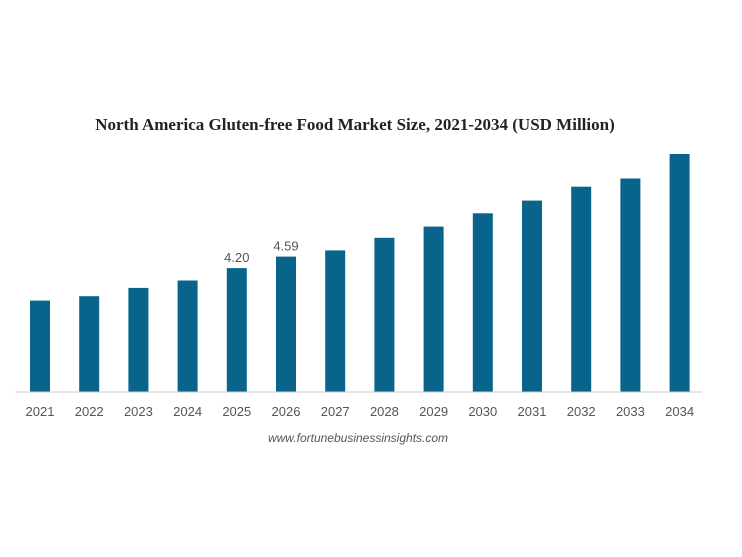  I want to click on x-tick-label: 2022, so click(89, 411).